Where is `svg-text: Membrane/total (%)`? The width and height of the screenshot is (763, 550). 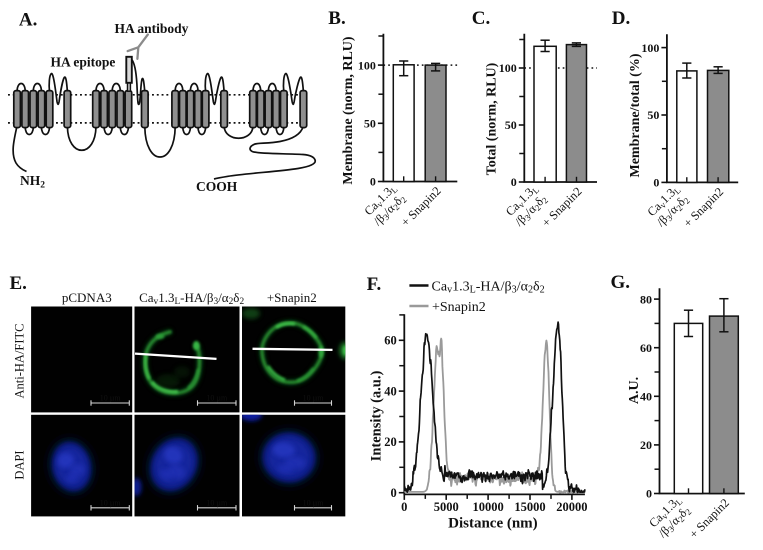 svg-text: Membrane/total (%) is located at coordinates (635, 115).